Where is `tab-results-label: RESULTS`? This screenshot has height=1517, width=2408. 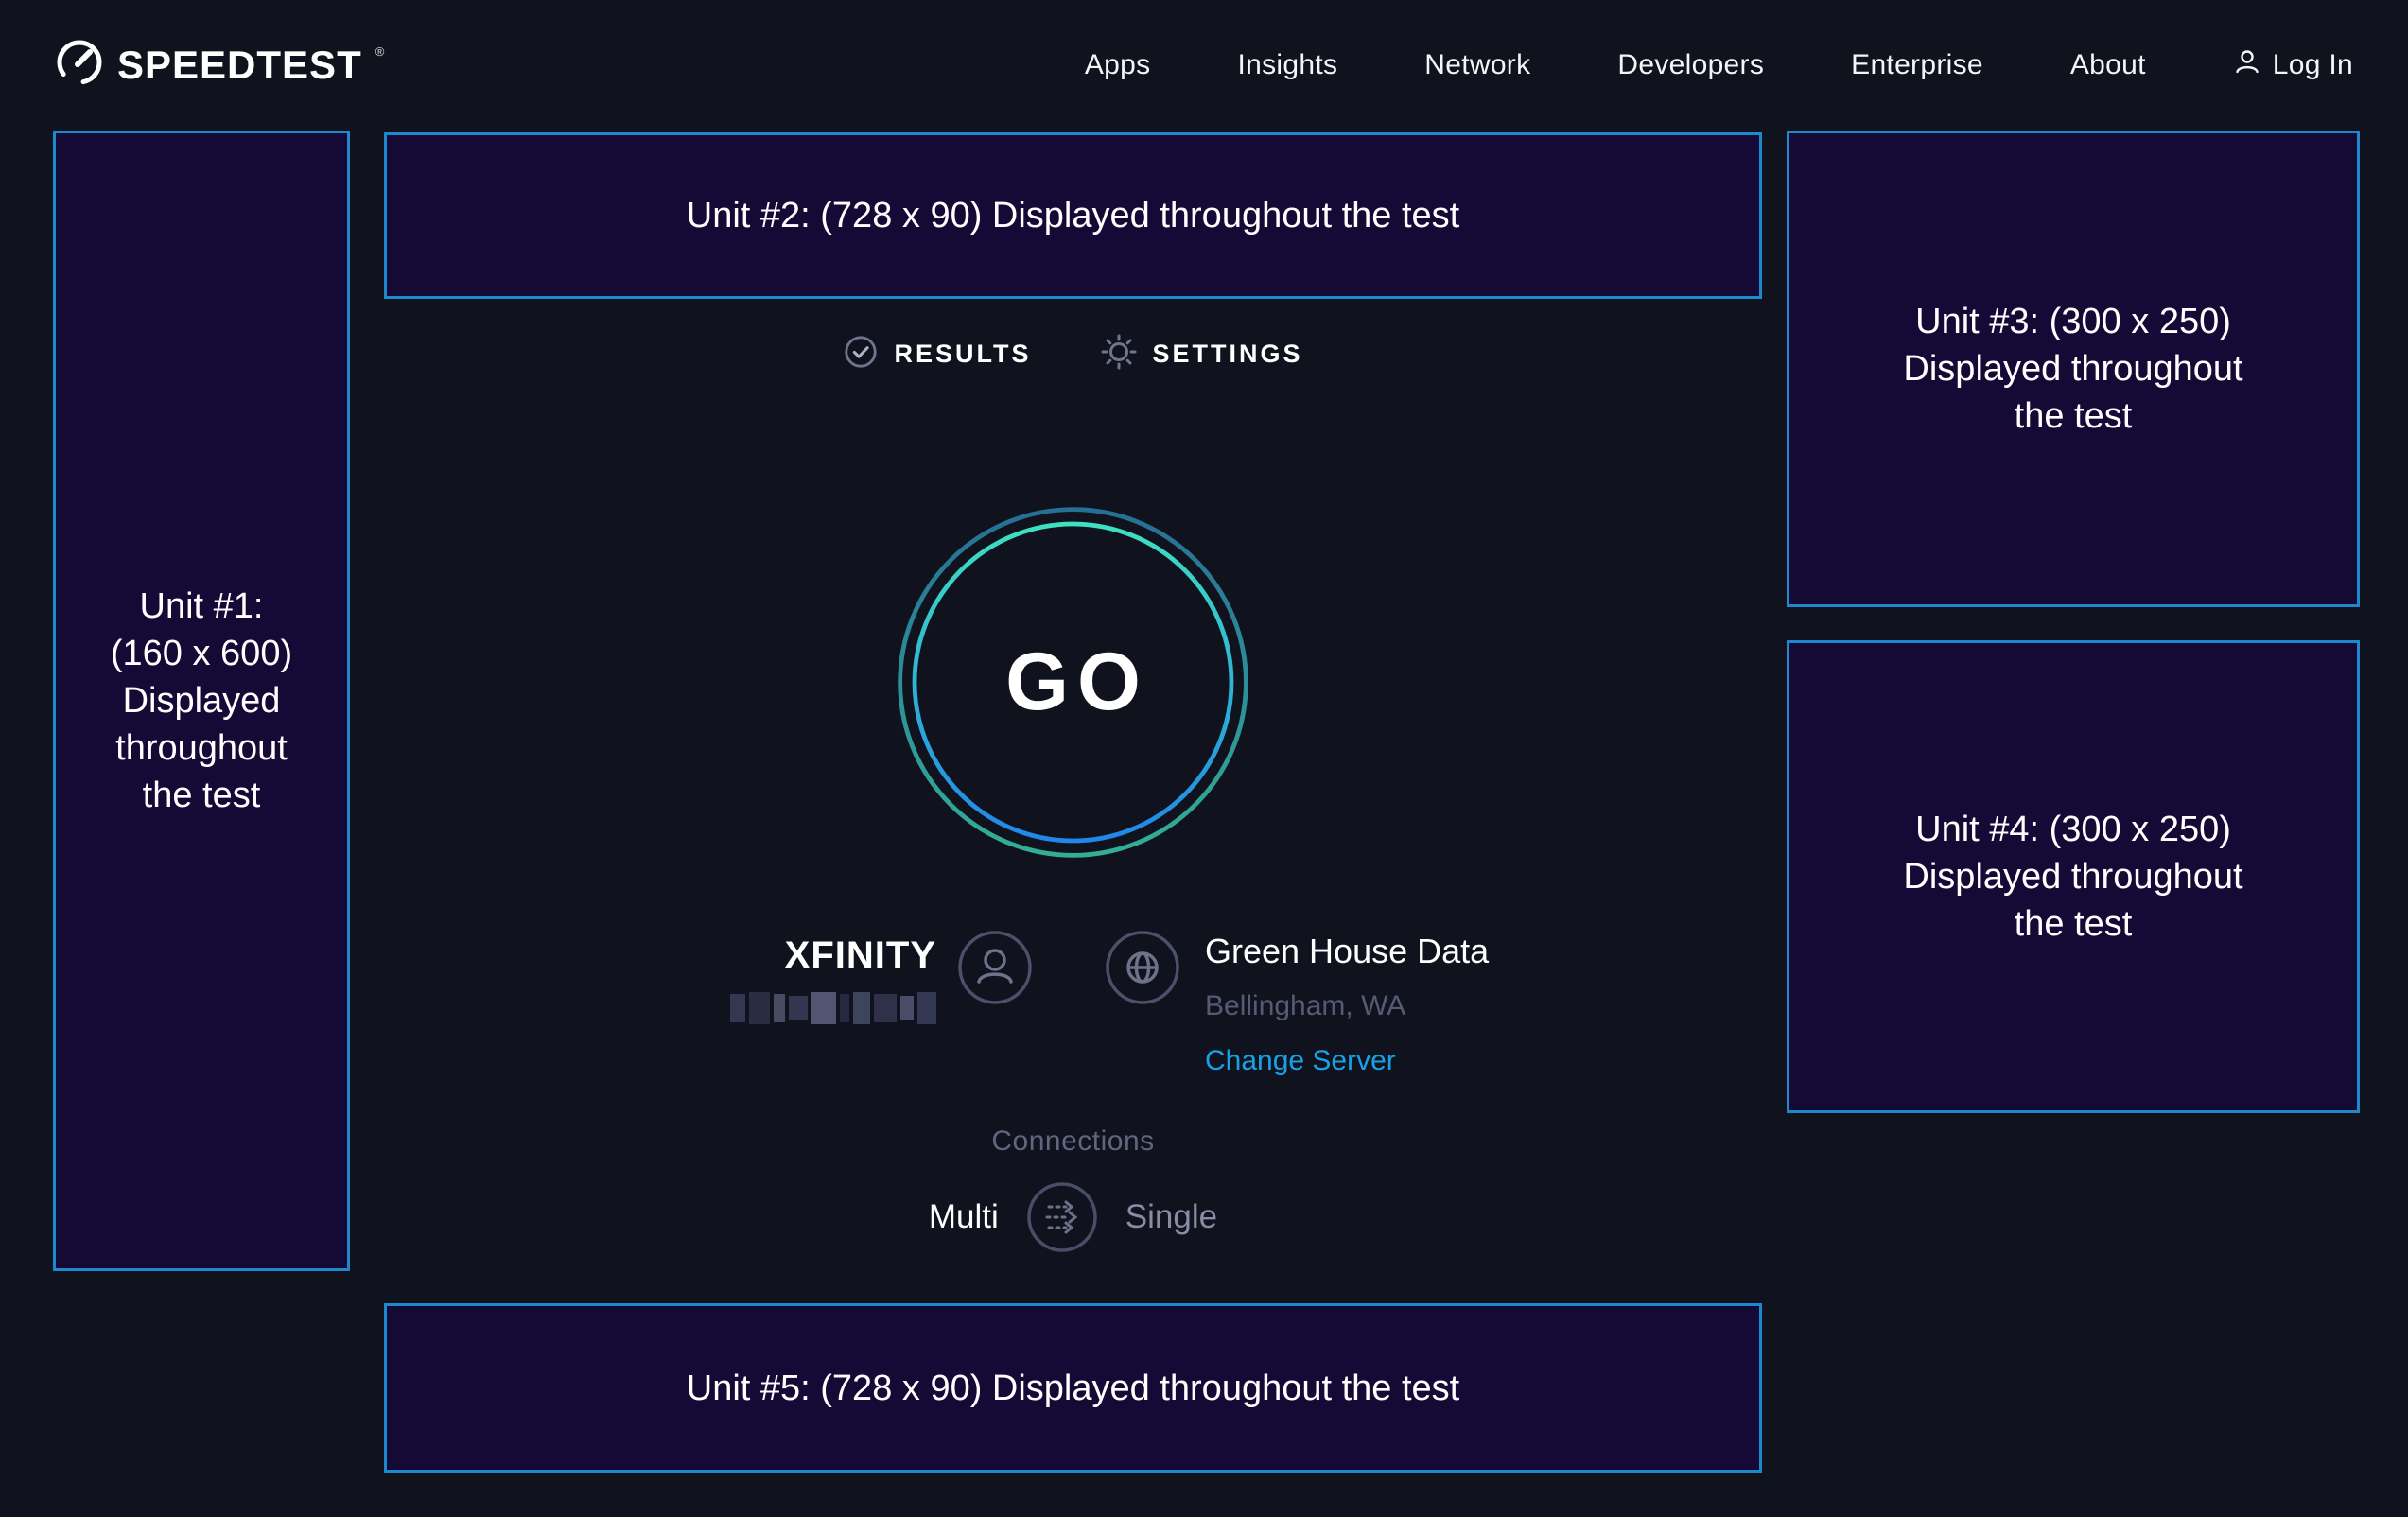 tab-results-label: RESULTS is located at coordinates (963, 354).